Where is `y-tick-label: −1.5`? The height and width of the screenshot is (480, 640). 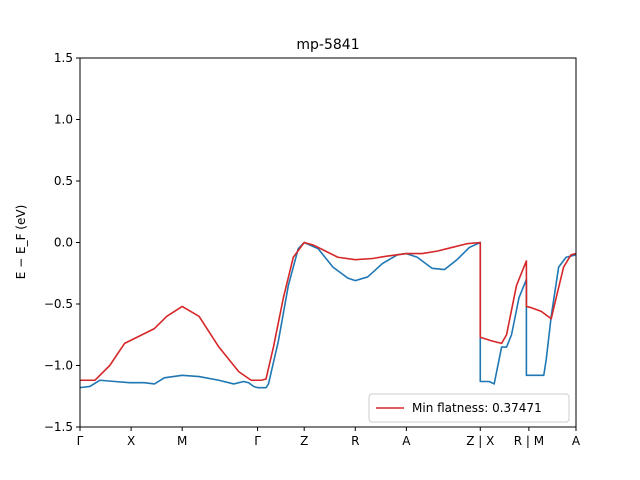 y-tick-label: −1.5 is located at coordinates (58, 427).